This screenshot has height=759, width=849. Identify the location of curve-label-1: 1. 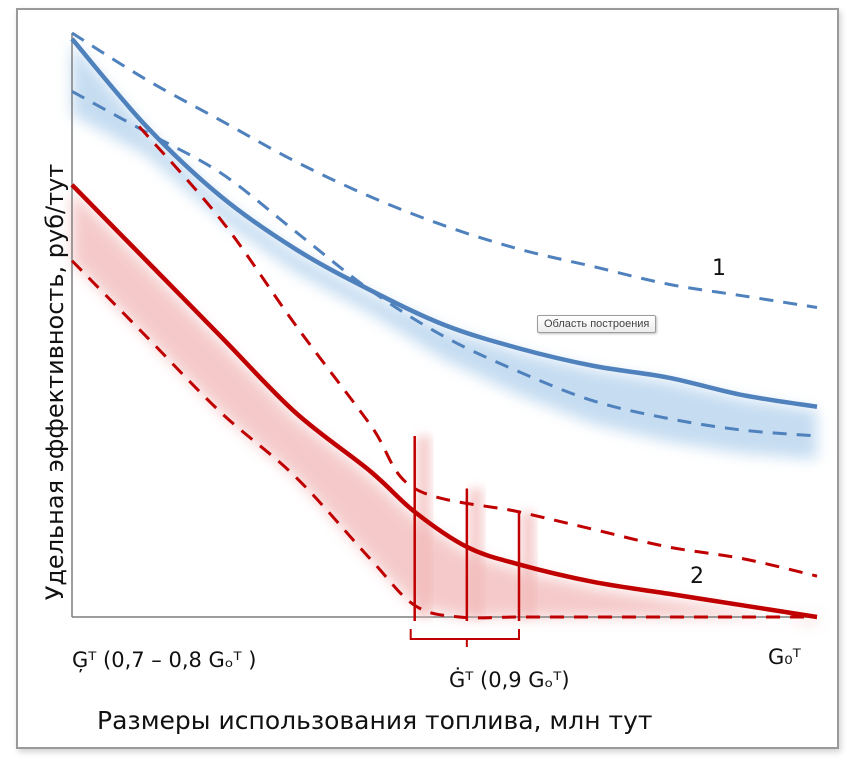
(719, 268).